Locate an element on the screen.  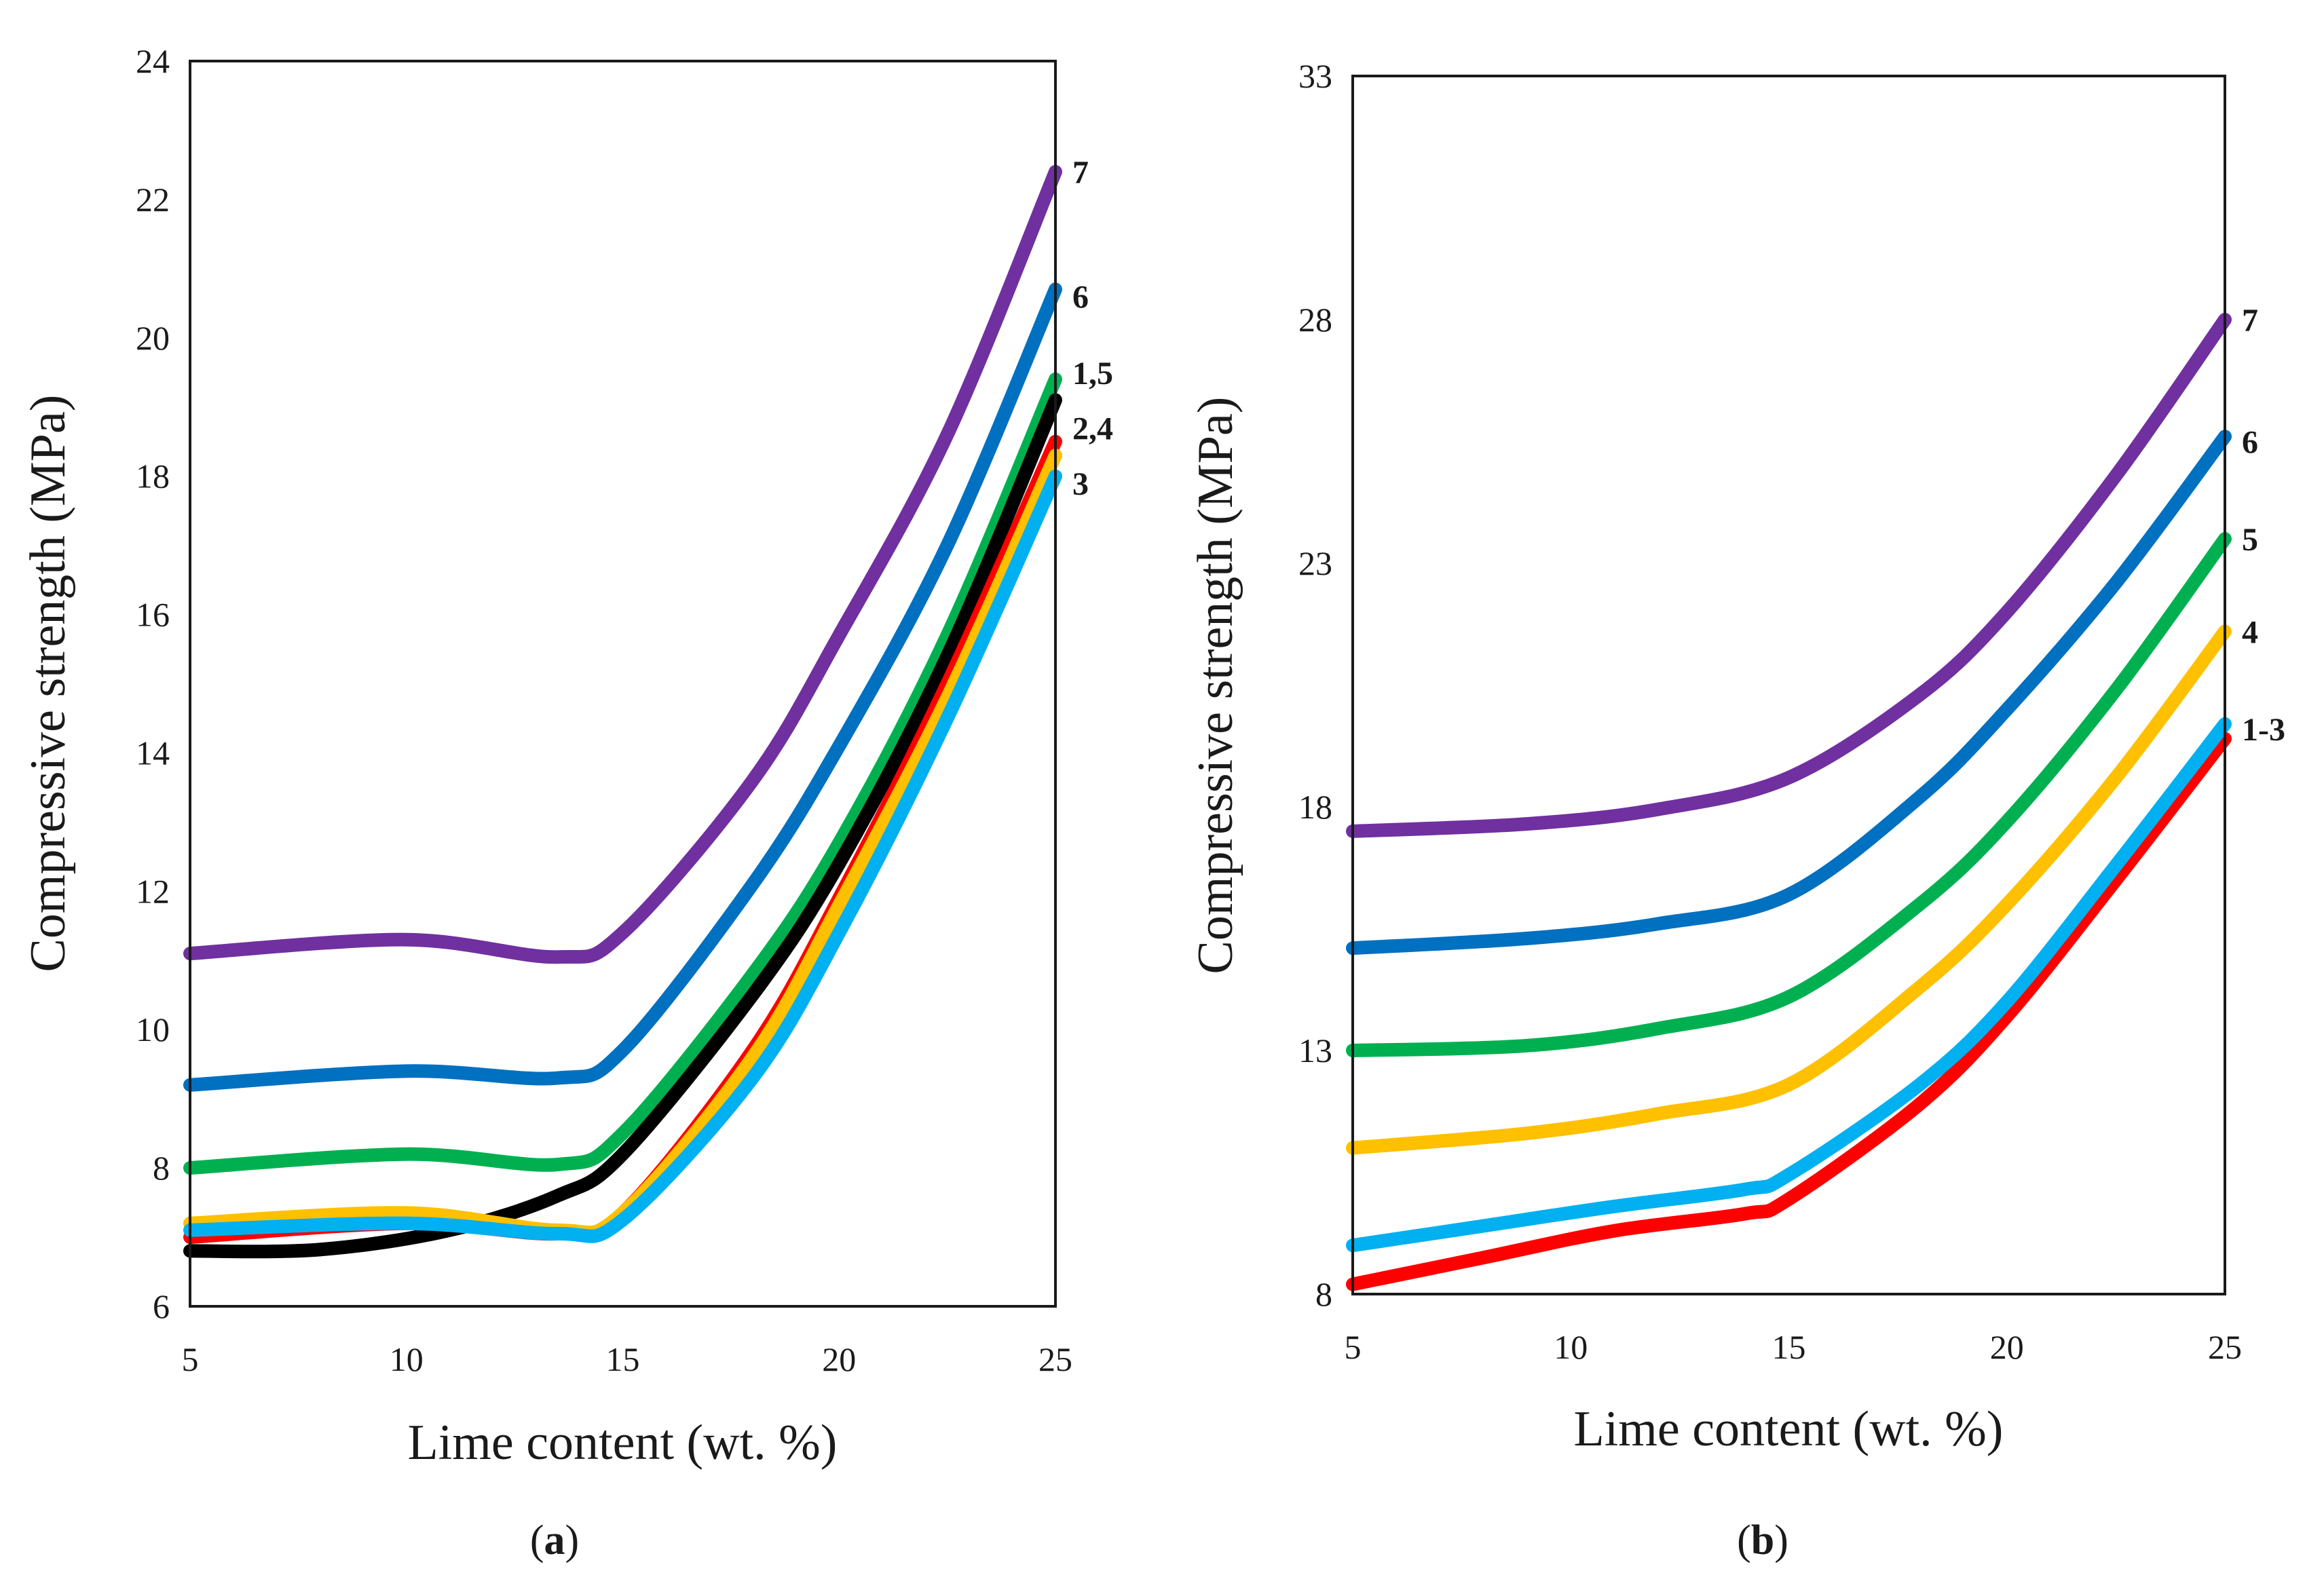
x-axis-label-a: Lime content (wt. %) is located at coordinates (623, 1443).